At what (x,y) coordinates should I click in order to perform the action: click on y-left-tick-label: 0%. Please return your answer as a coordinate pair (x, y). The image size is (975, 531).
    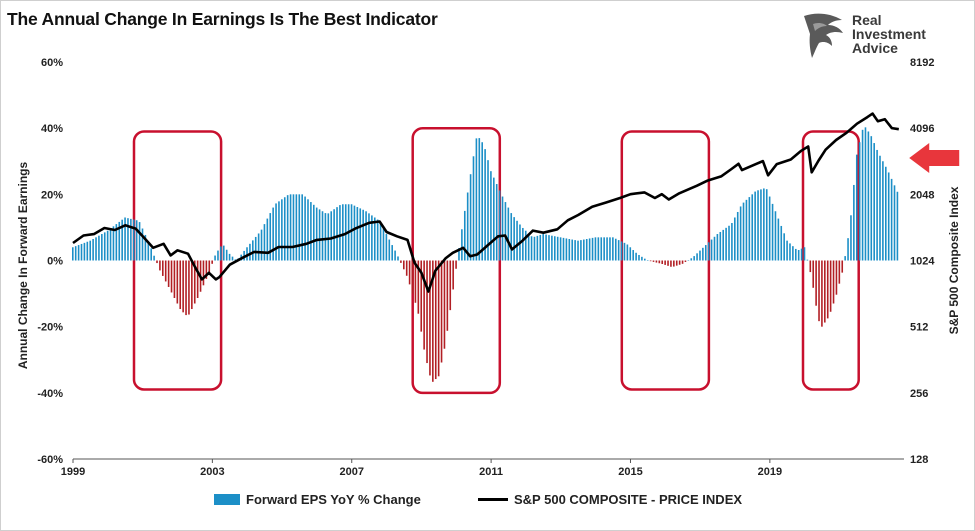
    Looking at the image, I should click on (55, 262).